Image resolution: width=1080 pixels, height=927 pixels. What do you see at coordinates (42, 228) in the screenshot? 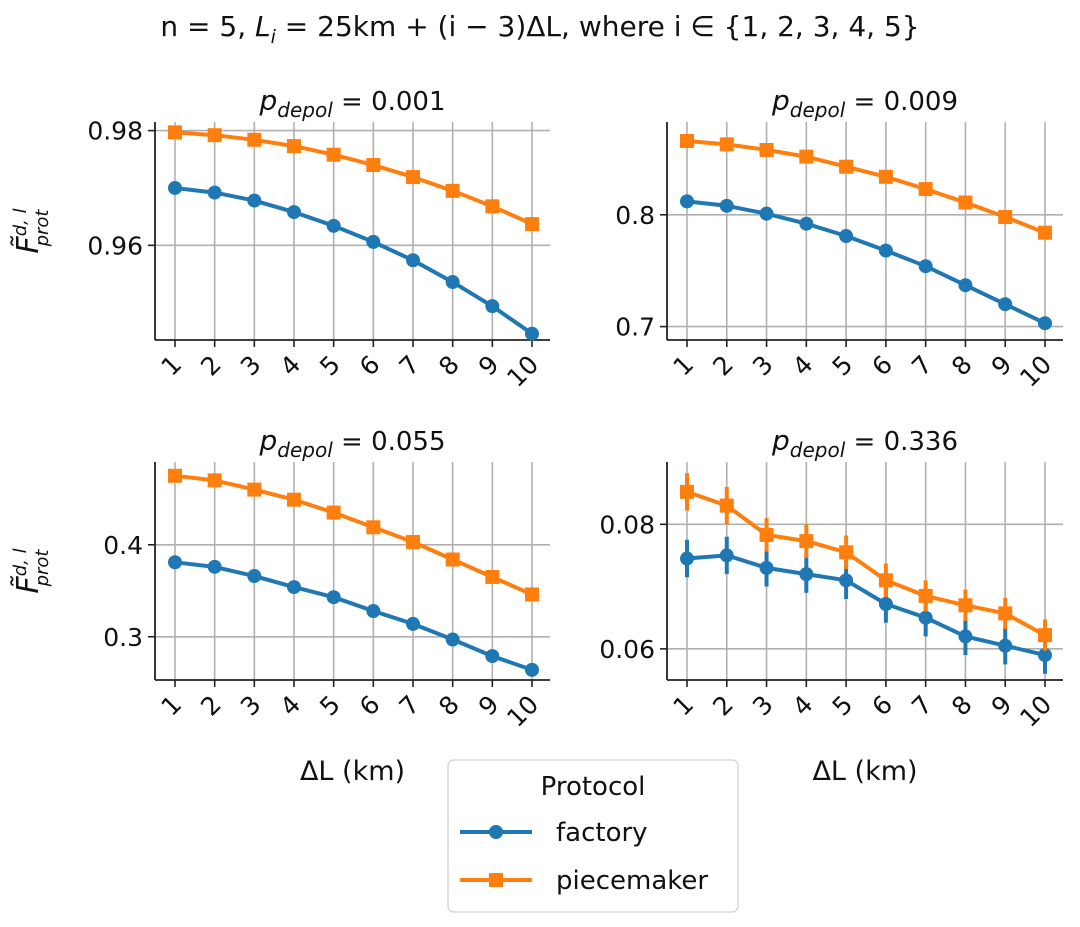
I see `ylabel-sub: prot` at bounding box center [42, 228].